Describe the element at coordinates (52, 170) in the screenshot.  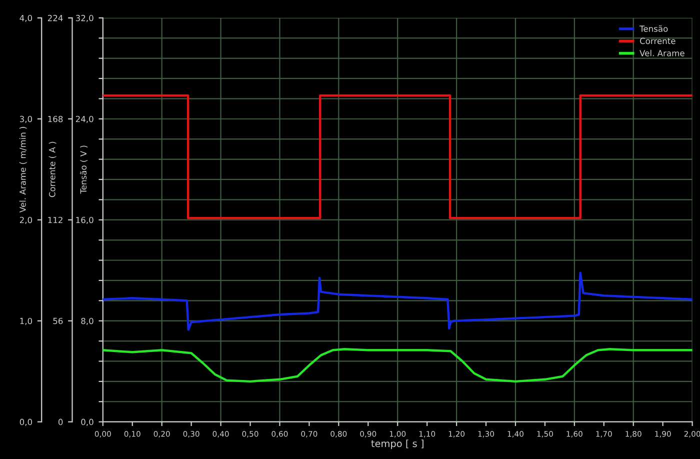
I see `y2-axis-title: Corrente ( A )` at that location.